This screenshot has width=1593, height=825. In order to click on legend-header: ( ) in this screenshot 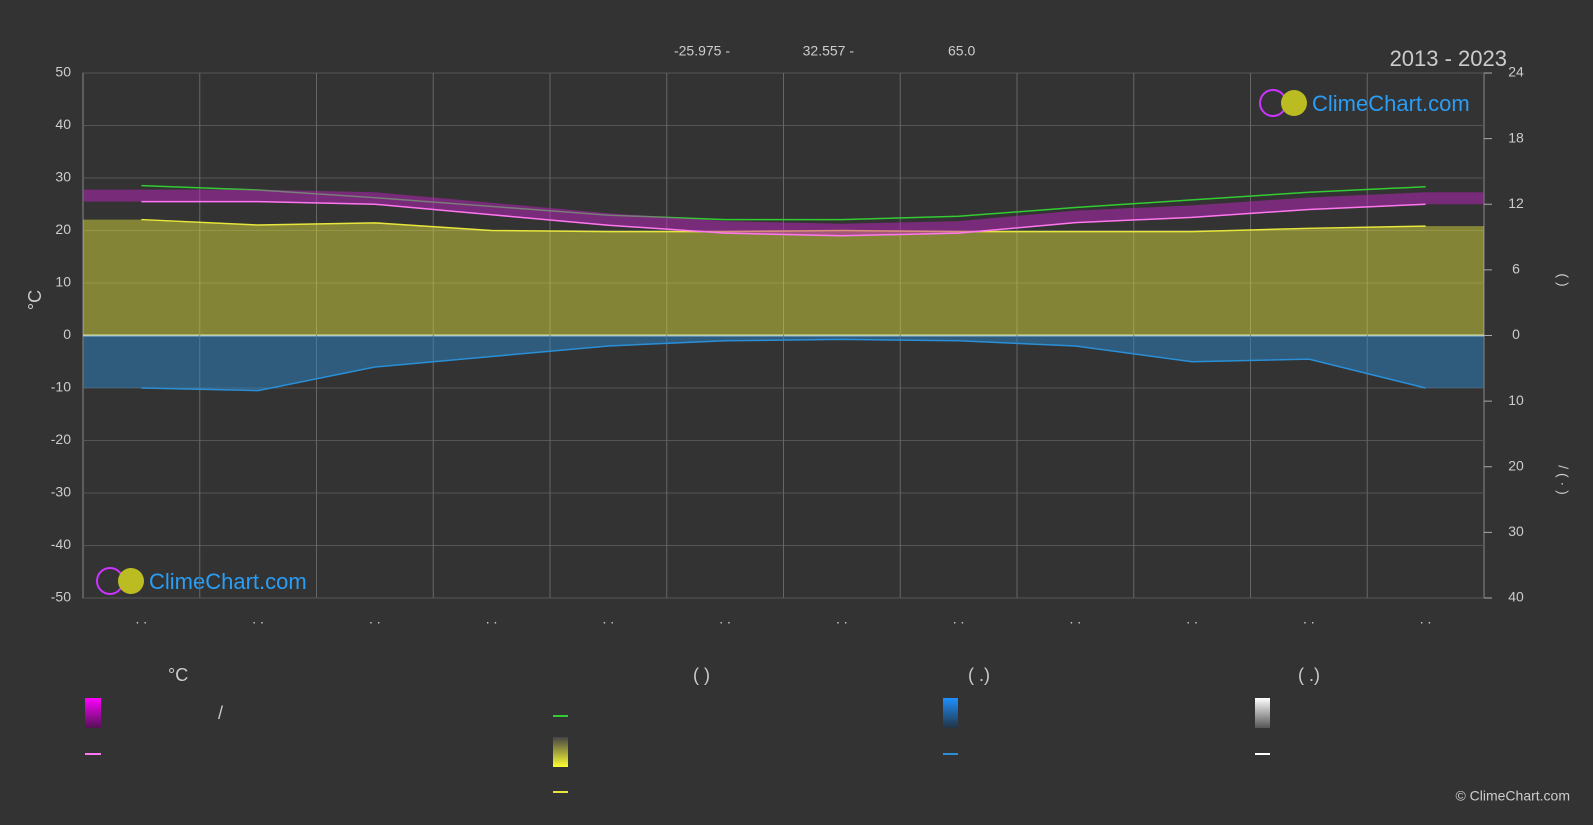, I will do `click(701, 675)`.